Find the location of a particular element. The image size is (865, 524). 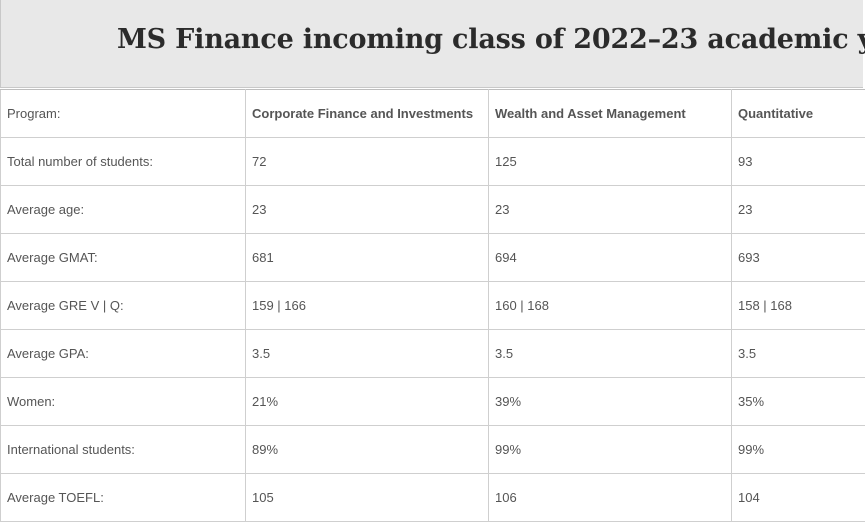

cell-value: 160 | 168 is located at coordinates (610, 305).